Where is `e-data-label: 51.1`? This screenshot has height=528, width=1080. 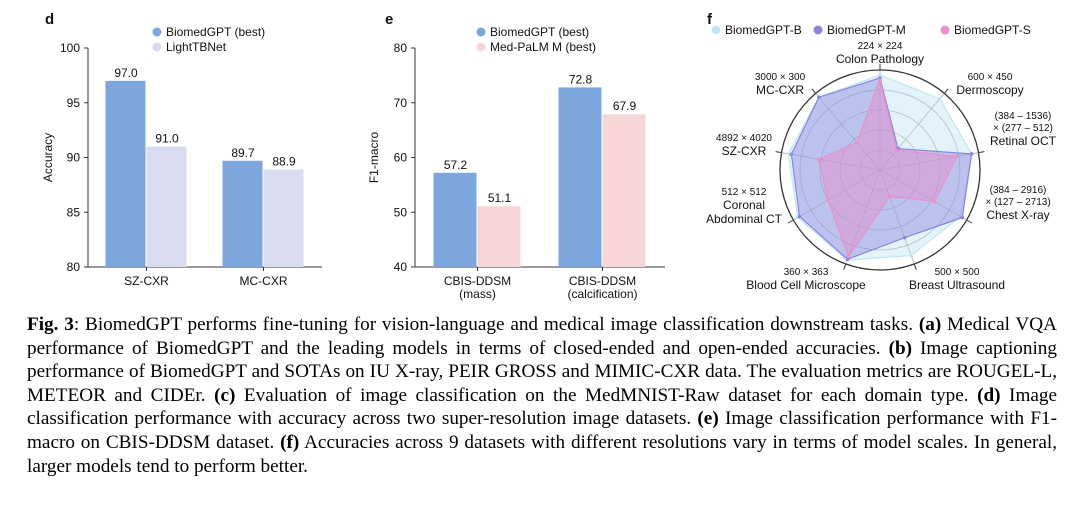 e-data-label: 51.1 is located at coordinates (500, 198).